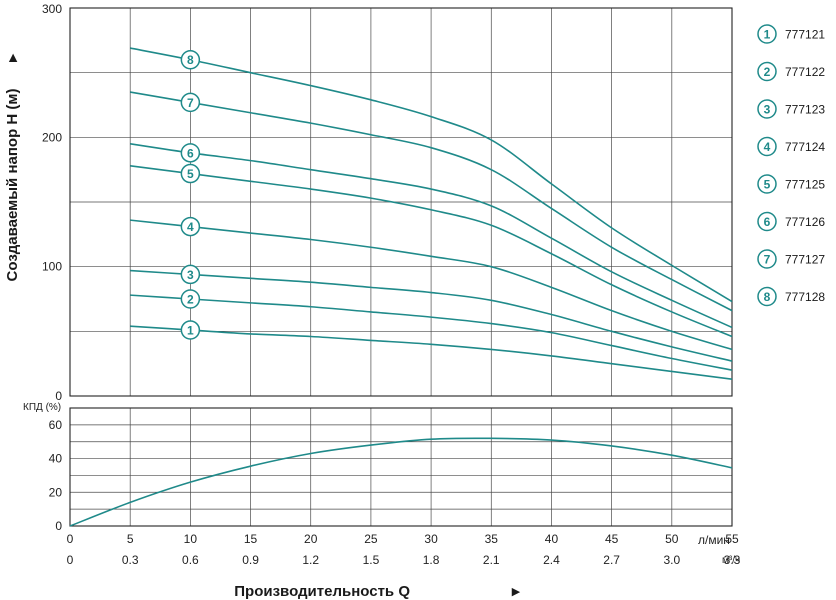 The image size is (836, 600). I want to click on y-tick-label: 300, so click(52, 9).